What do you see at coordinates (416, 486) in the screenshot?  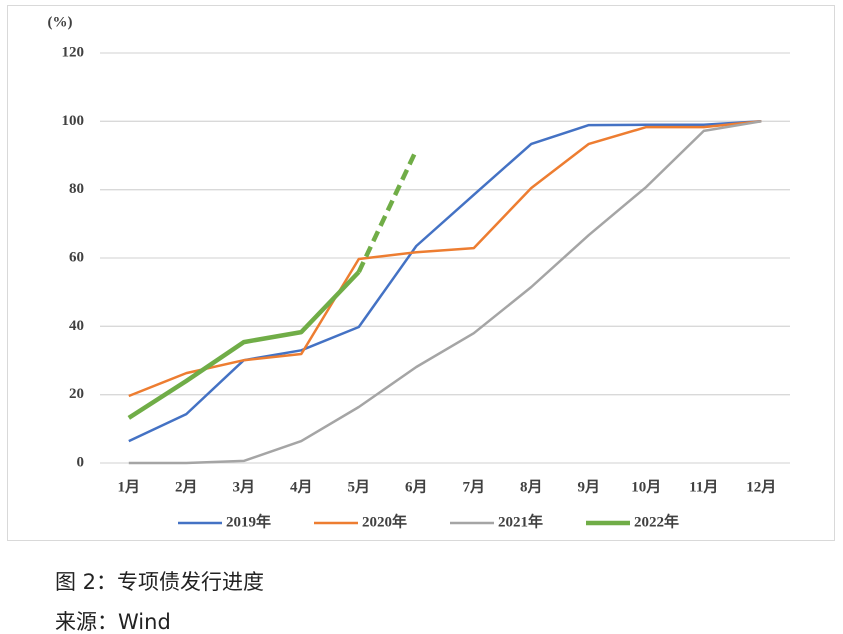 I see `x-tick-label: 6月` at bounding box center [416, 486].